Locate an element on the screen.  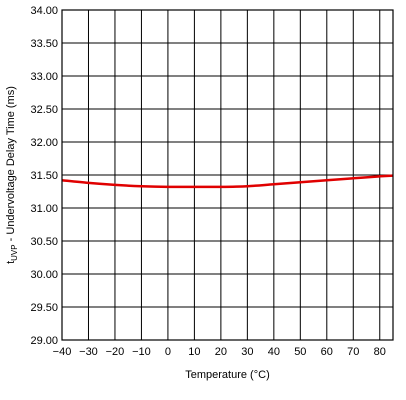
x-tick-label: 70 is located at coordinates (353, 352).